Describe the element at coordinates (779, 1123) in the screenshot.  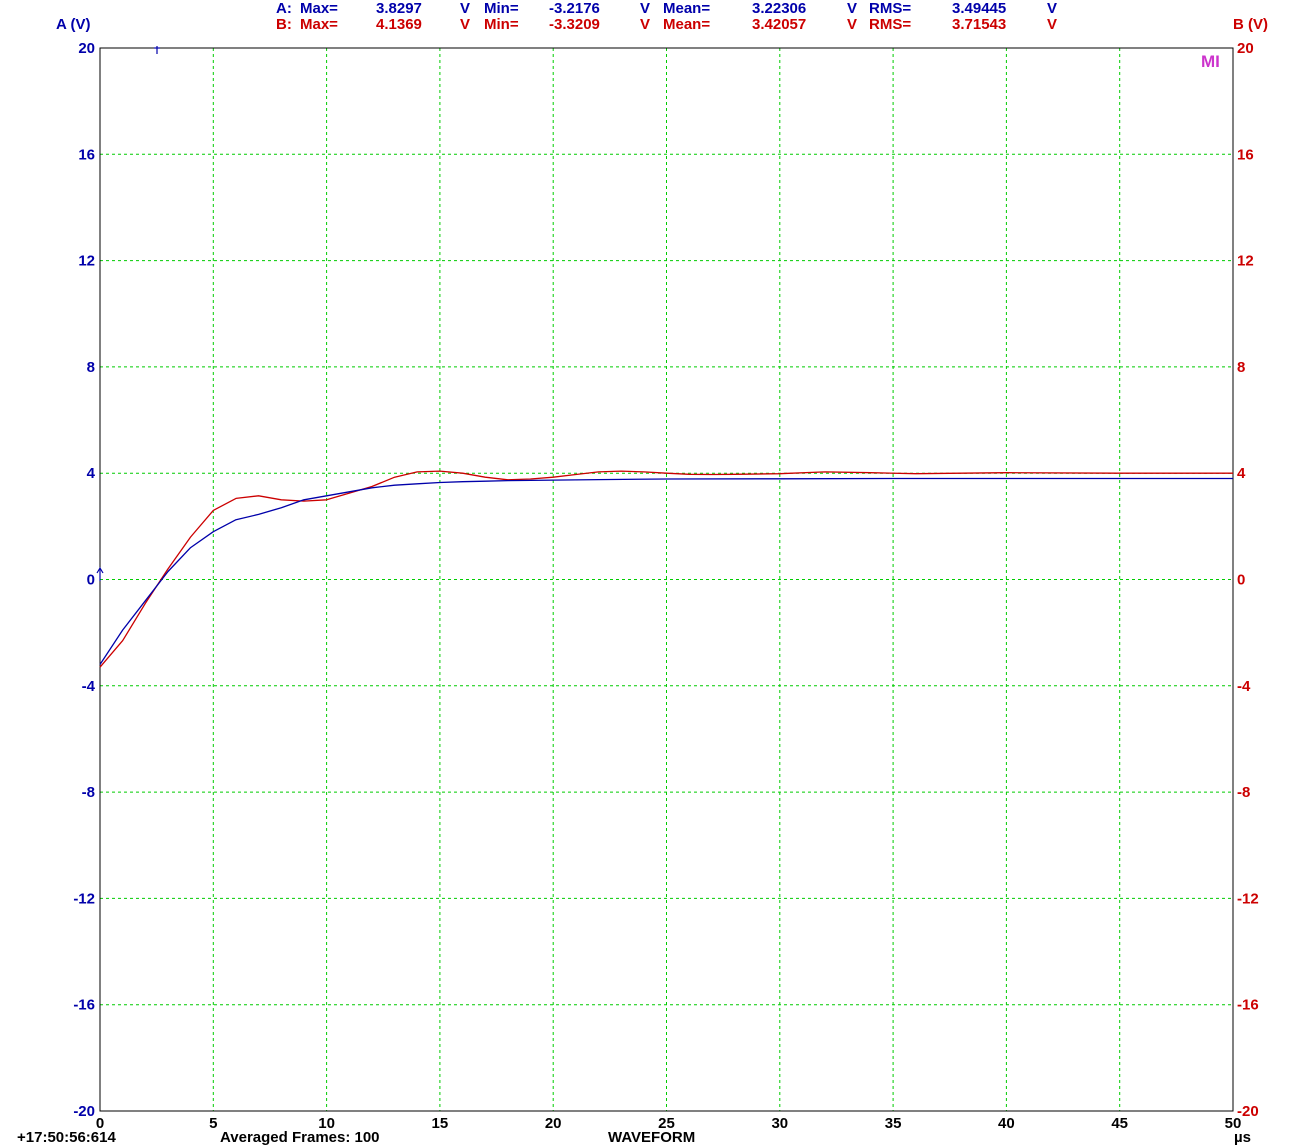
I see `x-tick-label: 30` at that location.